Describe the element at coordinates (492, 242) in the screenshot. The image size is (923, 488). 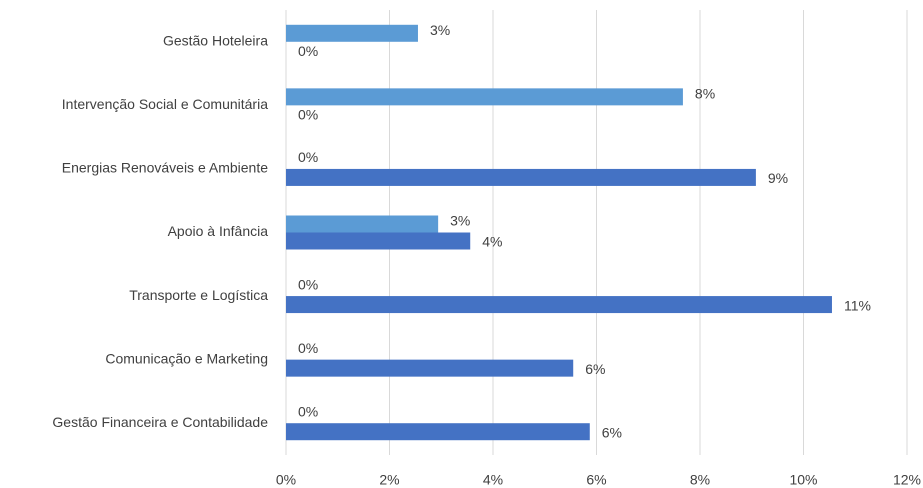
I see `data-label: 4%` at that location.